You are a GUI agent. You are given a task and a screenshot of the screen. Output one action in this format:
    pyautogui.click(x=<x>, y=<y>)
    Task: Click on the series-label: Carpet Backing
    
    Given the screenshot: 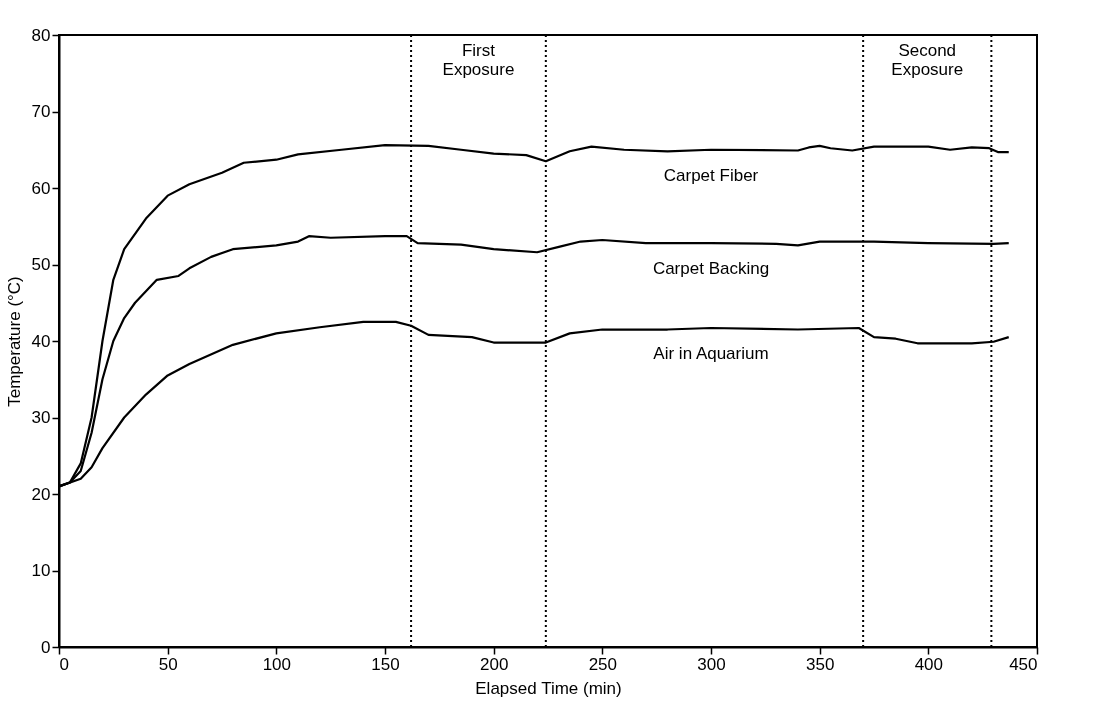 What is the action you would take?
    pyautogui.click(x=711, y=269)
    